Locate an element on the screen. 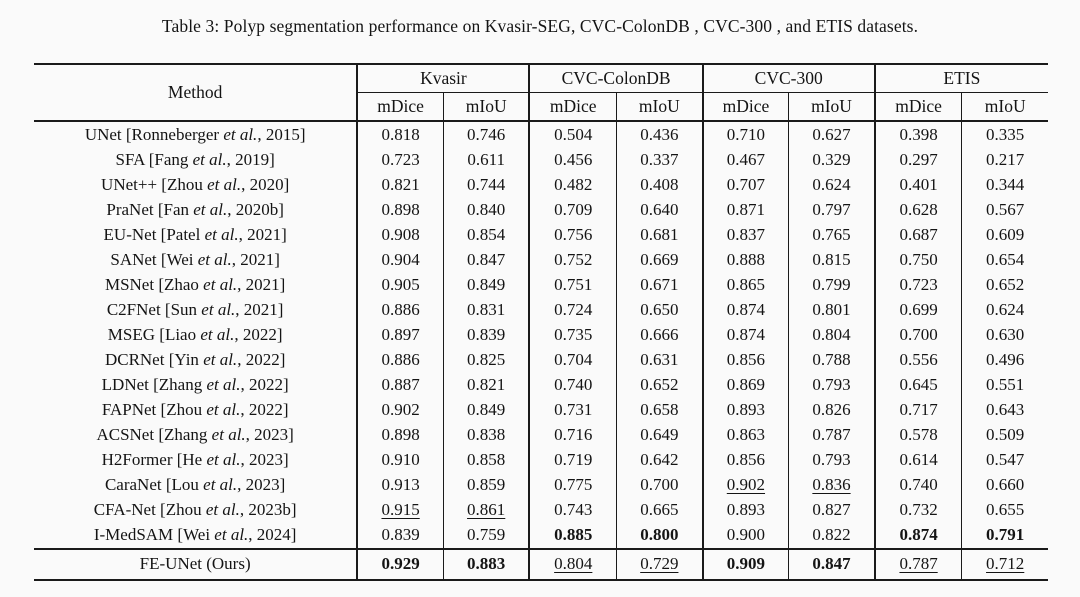 The width and height of the screenshot is (1080, 597). value-cell: 0.827 is located at coordinates (831, 510).